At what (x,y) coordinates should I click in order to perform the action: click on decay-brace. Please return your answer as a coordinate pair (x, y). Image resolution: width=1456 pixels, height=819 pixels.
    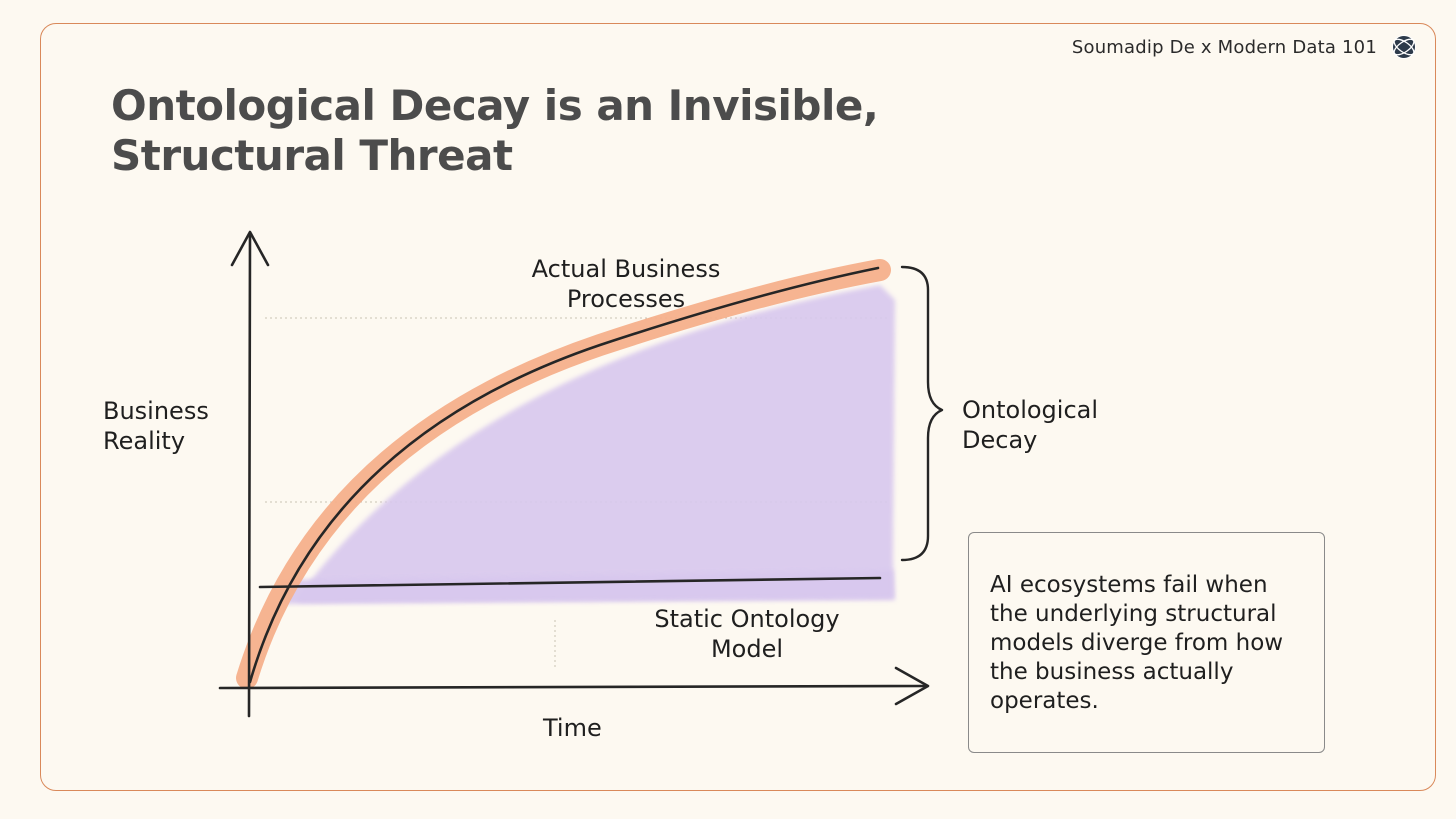
    Looking at the image, I should click on (922, 413).